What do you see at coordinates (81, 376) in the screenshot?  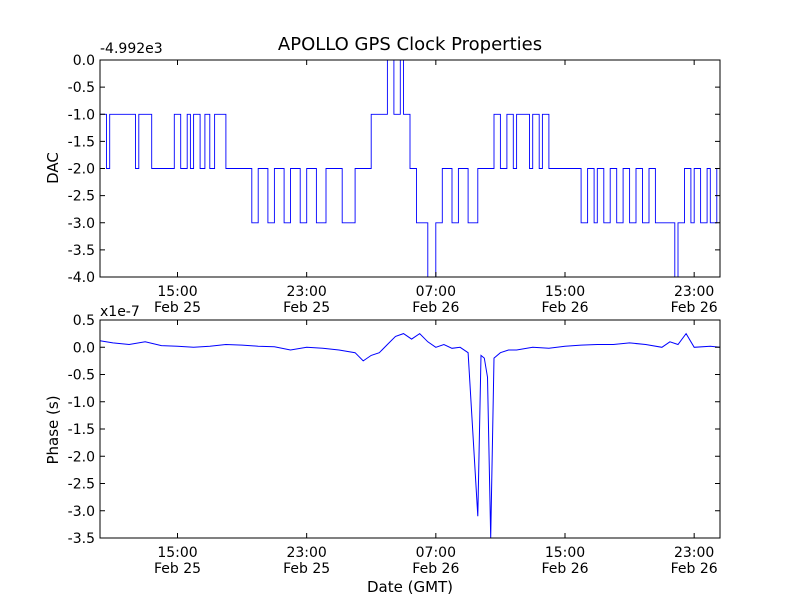 I see `phase-y-tick-label: -0.5` at bounding box center [81, 376].